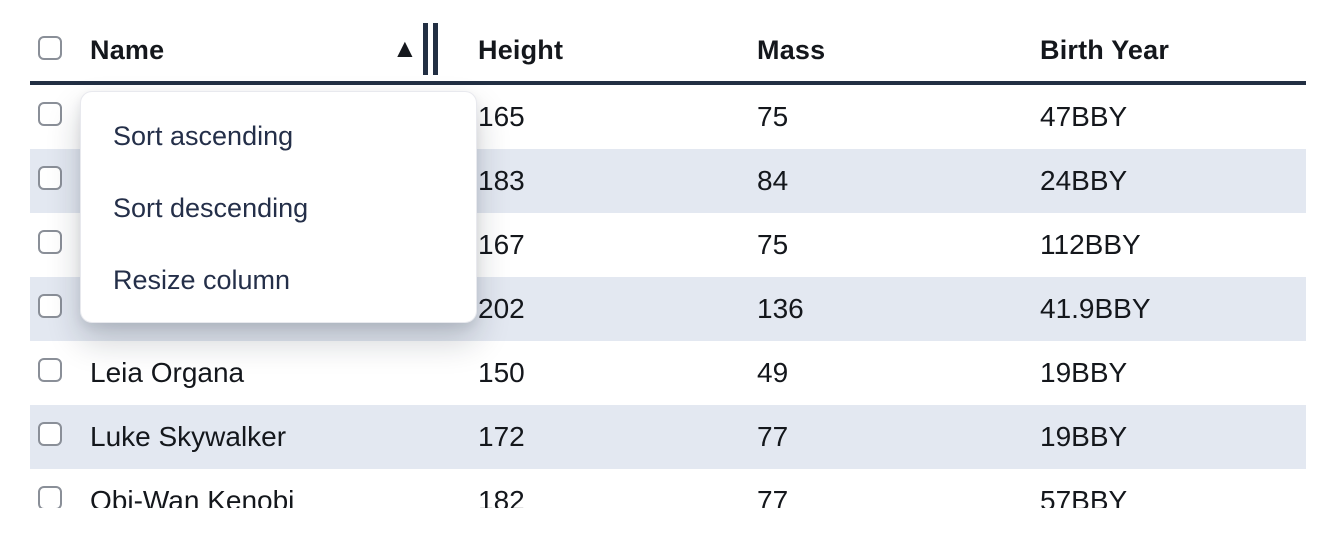 The height and width of the screenshot is (536, 1330). I want to click on table-row: 165 75 47BBY, so click(668, 117).